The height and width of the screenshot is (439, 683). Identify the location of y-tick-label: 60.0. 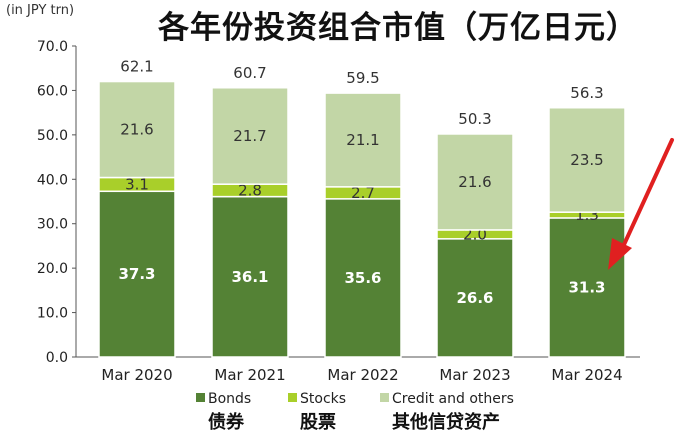
(52, 91).